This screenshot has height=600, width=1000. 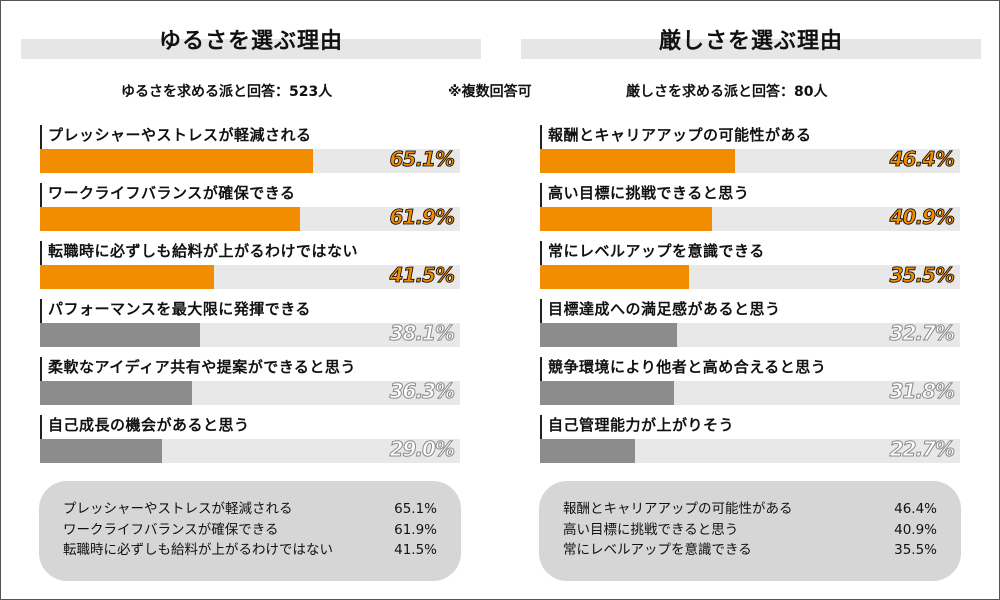 I want to click on bar-row: 目標達成への満足感があると思う 32.7%, so click(x=750, y=324).